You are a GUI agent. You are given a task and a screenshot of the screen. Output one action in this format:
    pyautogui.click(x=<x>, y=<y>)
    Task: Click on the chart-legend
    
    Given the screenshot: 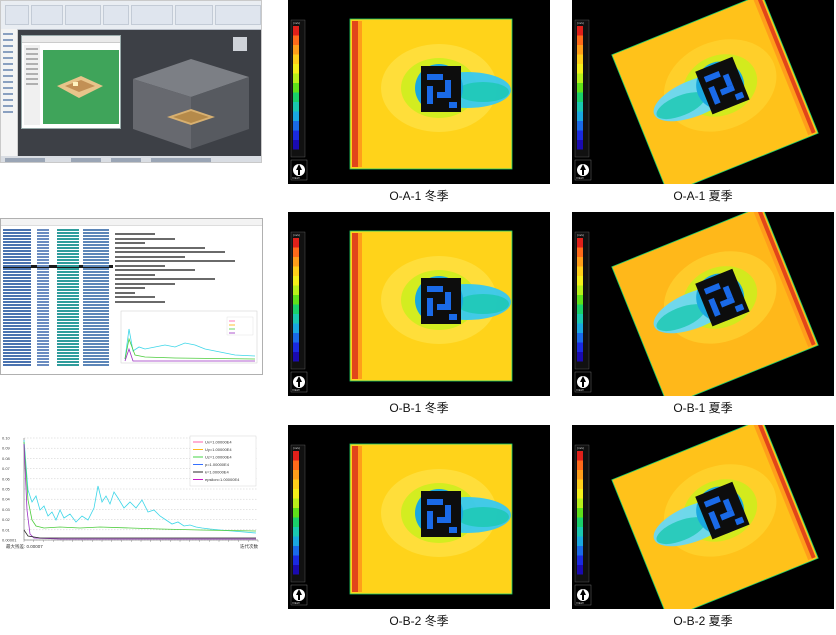 What is the action you would take?
    pyautogui.click(x=223, y=461)
    